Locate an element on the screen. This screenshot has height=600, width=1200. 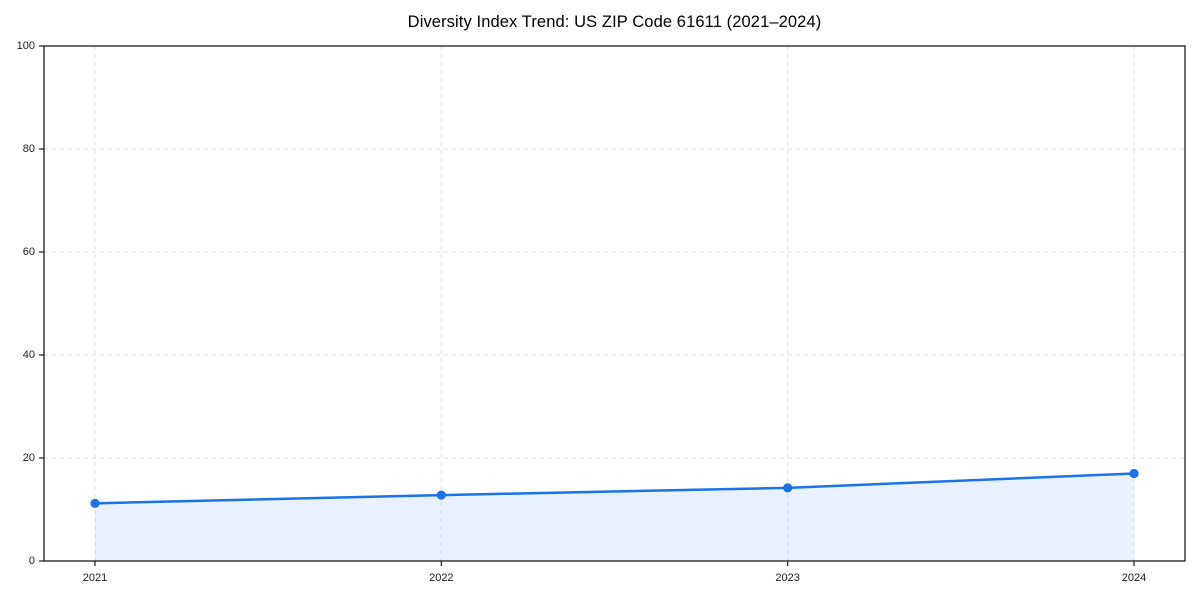
y-tick-label: 80 is located at coordinates (29, 149).